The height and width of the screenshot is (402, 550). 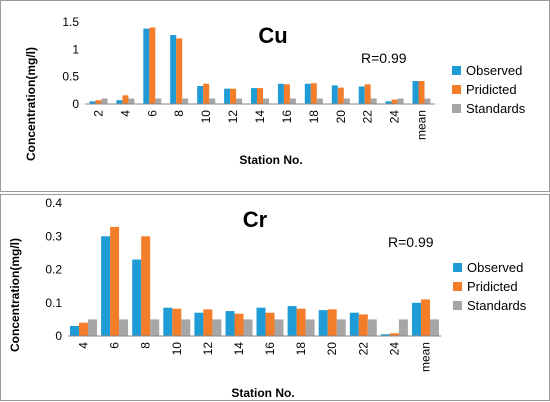 What do you see at coordinates (75, 49) in the screenshot?
I see `y-tick-label: 1` at bounding box center [75, 49].